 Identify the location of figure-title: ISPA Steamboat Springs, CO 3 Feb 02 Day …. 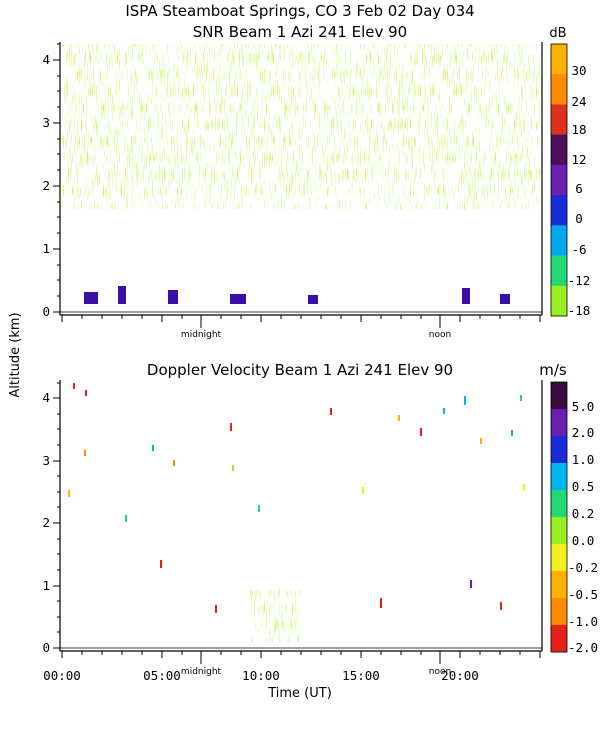
(299, 11).